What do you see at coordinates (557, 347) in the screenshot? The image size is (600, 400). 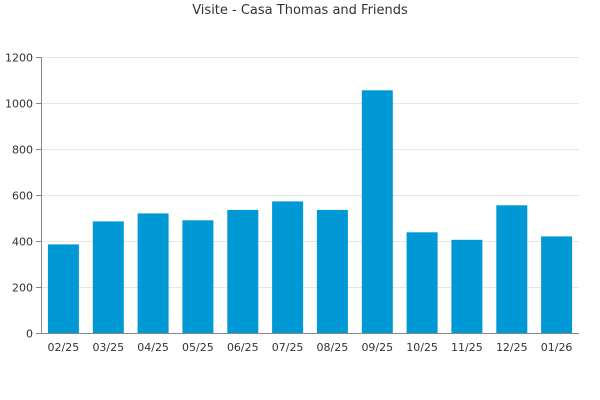 I see `x-tick-label: 01/26` at bounding box center [557, 347].